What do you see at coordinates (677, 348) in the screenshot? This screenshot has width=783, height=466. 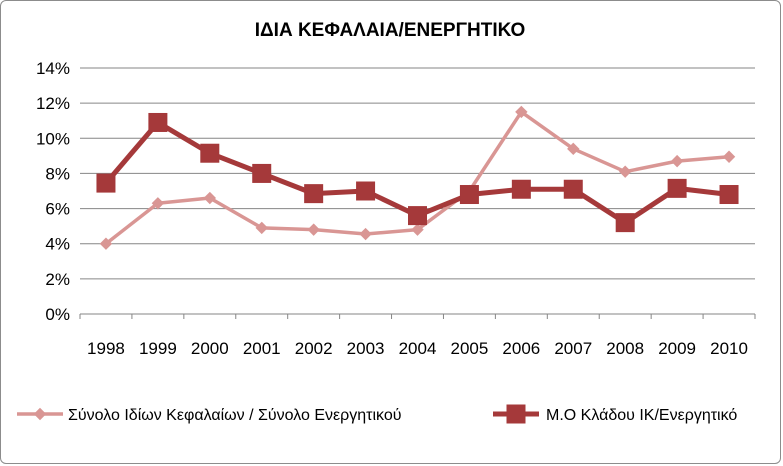 I see `x-tick-label: 2009` at bounding box center [677, 348].